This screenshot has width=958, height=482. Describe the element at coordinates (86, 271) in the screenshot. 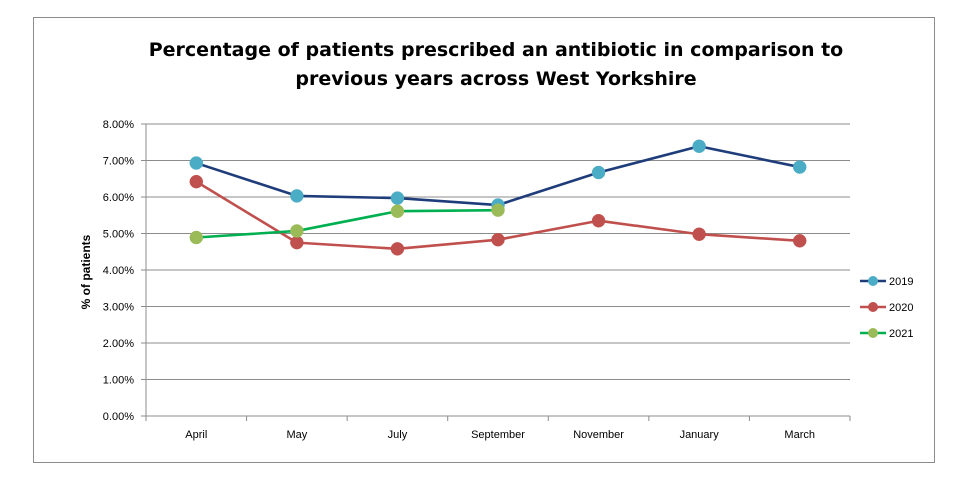

I see `y-axis-label: % of patients` at that location.